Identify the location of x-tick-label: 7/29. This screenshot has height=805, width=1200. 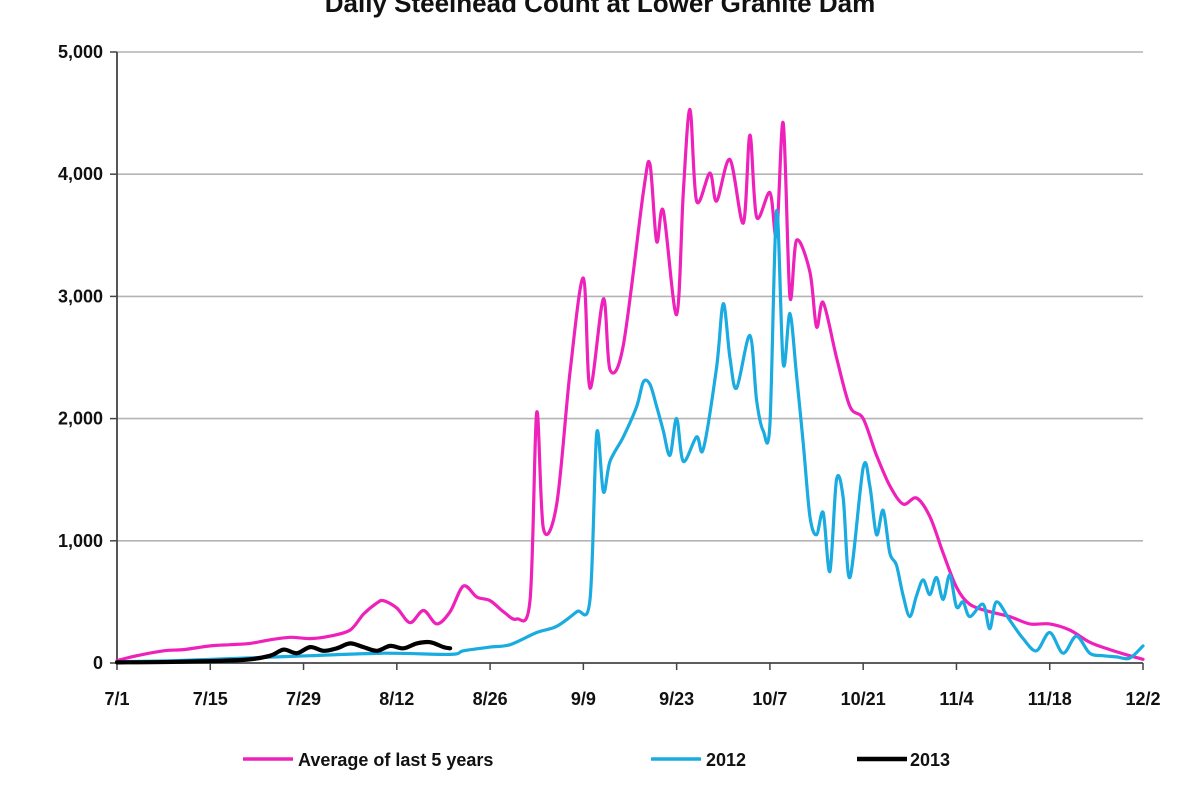
(303, 699).